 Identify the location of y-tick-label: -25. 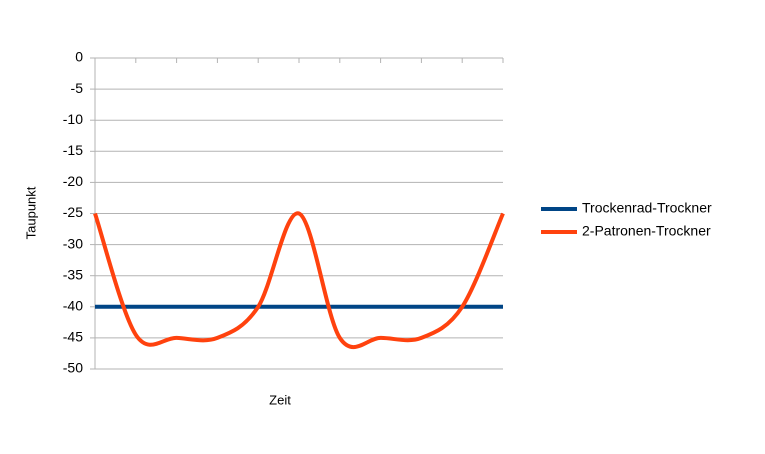
(73, 212).